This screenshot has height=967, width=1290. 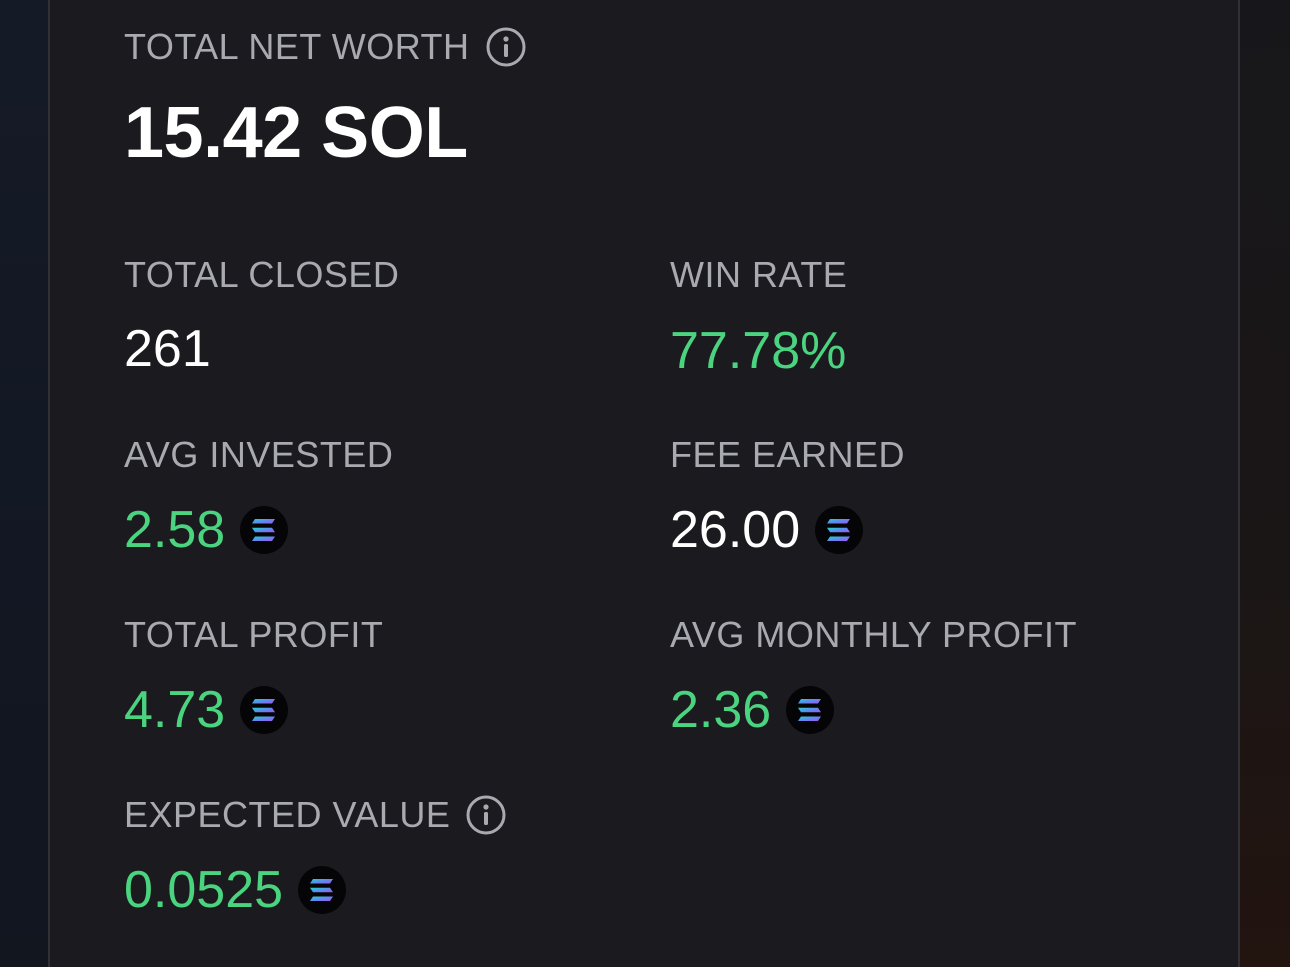 I want to click on total-closed-number: 261, so click(x=167, y=349).